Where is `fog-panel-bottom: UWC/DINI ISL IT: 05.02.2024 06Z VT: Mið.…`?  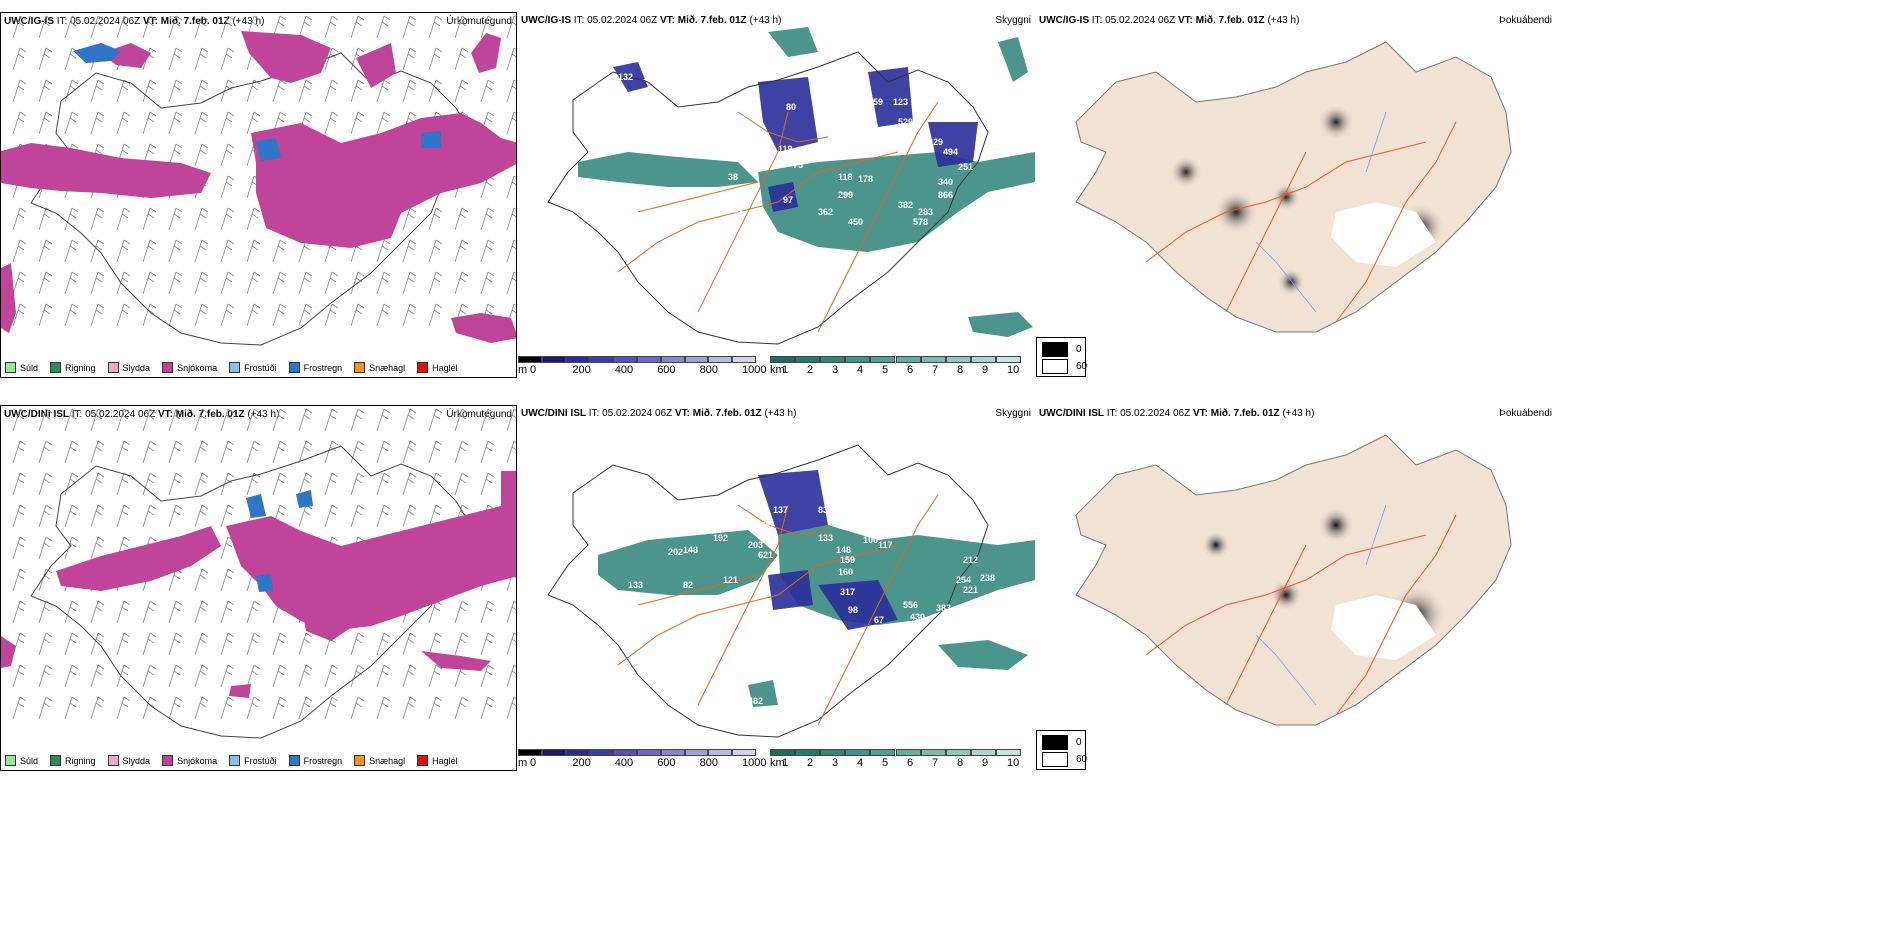
fog-panel-bottom: UWC/DINI ISL IT: 05.02.2024 06Z VT: Mið.… is located at coordinates (1296, 577).